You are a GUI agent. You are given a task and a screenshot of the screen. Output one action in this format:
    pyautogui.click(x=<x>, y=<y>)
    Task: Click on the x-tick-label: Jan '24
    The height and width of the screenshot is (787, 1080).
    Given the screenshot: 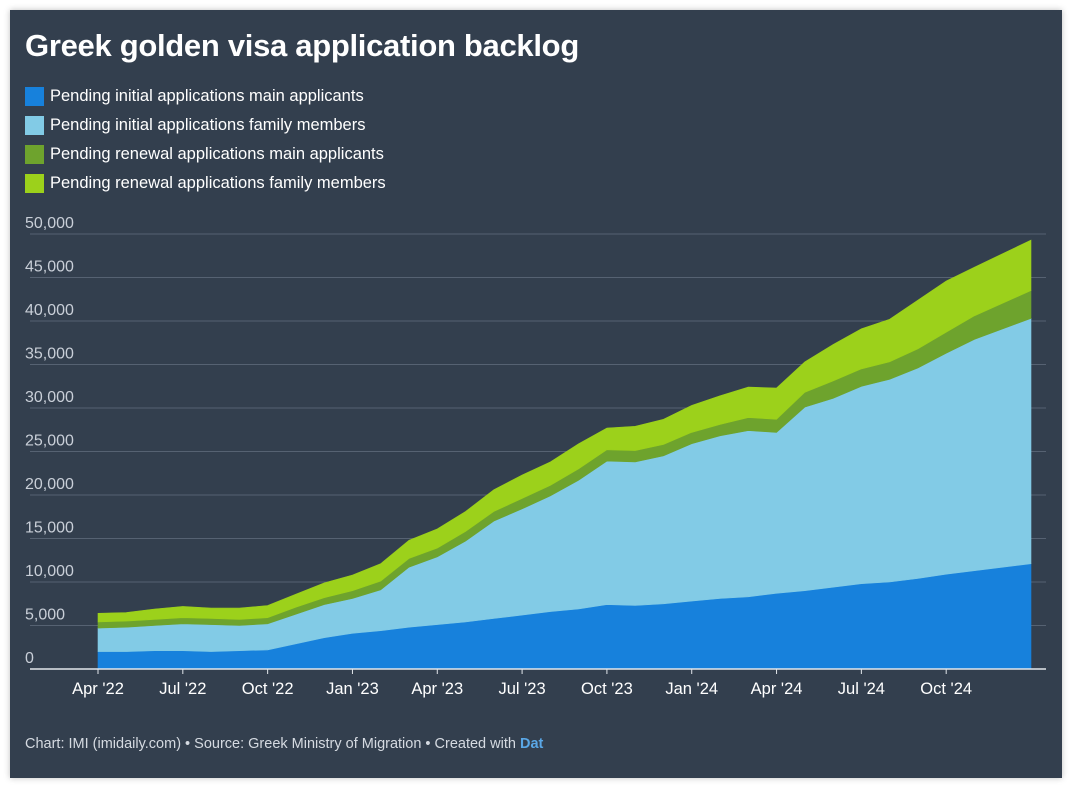 What is the action you would take?
    pyautogui.click(x=691, y=689)
    